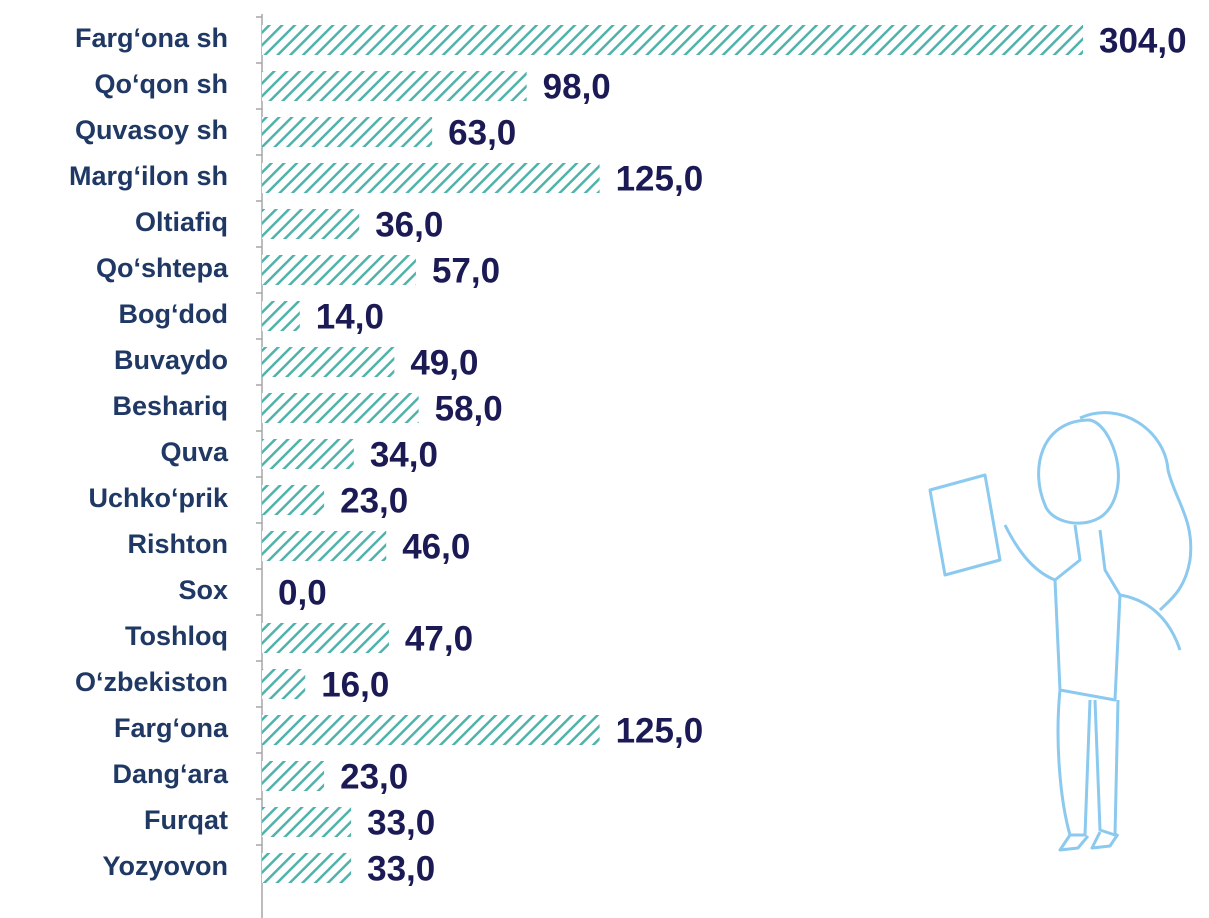 The image size is (1209, 918). Describe the element at coordinates (186, 820) in the screenshot. I see `category-label: Furqat` at that location.